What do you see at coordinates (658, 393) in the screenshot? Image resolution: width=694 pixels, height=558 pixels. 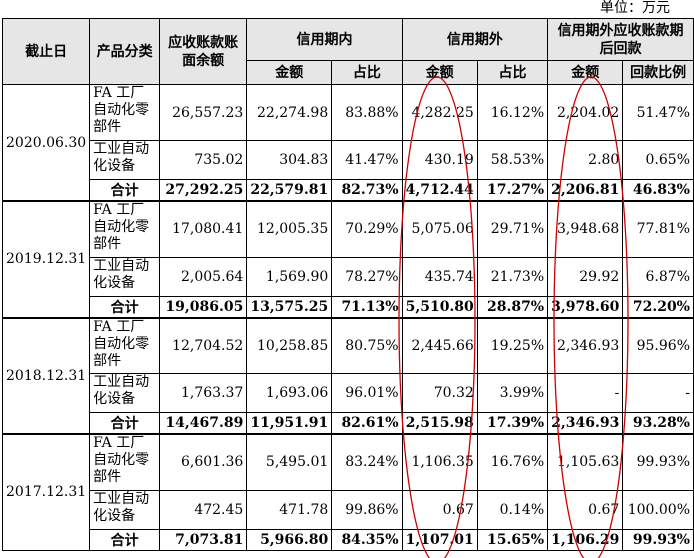 I see `return-ratio-cell: -` at bounding box center [658, 393].